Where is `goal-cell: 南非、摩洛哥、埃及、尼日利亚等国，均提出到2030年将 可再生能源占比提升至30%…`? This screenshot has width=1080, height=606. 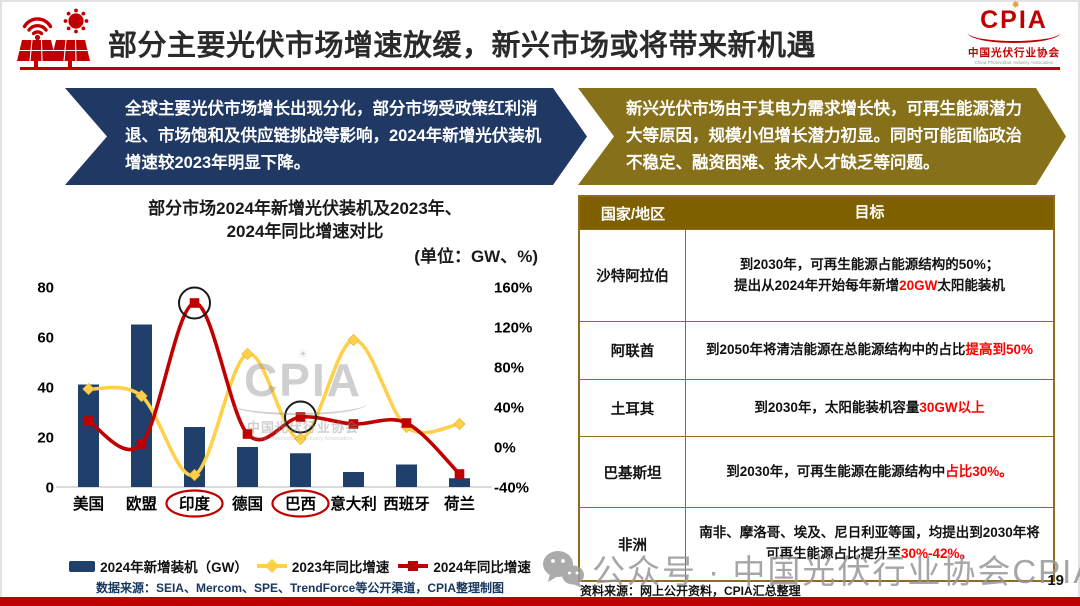
goal-cell: 南非、摩洛哥、埃及、尼日利亚等国，均提出到2030年将 可再生能源占比提升至30%… is located at coordinates (869, 543).